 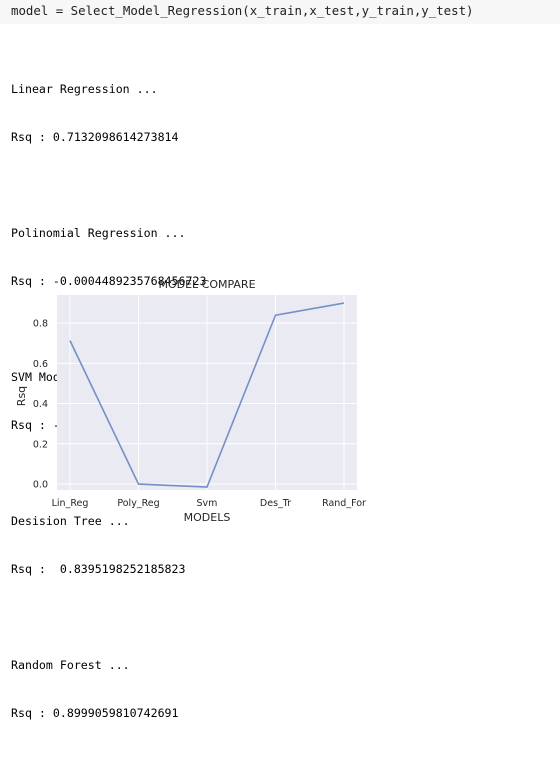 What do you see at coordinates (40, 444) in the screenshot?
I see `y-tick-label: 0.2` at bounding box center [40, 444].